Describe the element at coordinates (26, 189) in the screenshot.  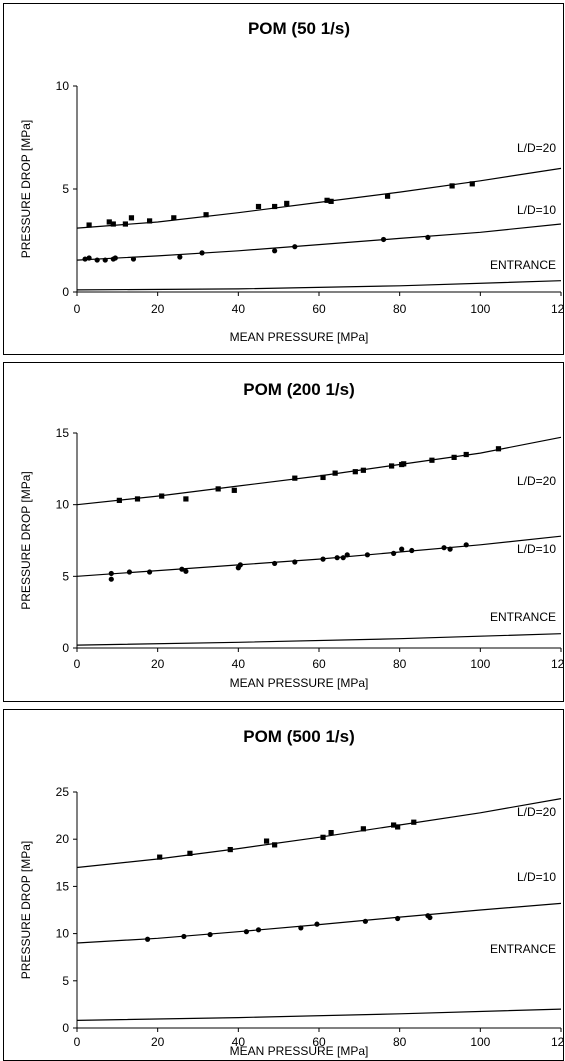
I see `chart-50-y-axis-label: PRESSURE DROP [MPa]` at that location.